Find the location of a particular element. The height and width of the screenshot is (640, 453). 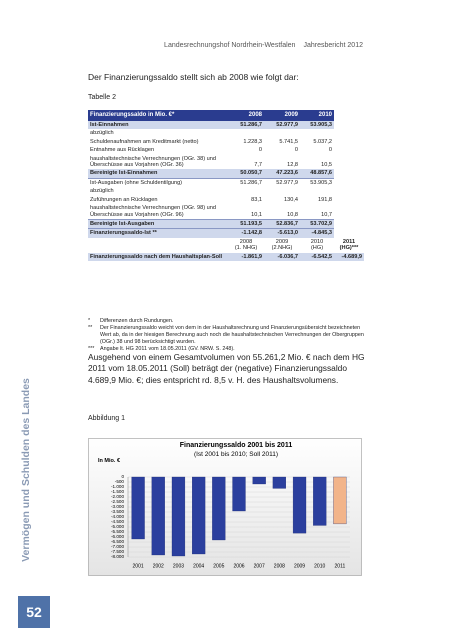

number-cell: 191,8 is located at coordinates (325, 199).